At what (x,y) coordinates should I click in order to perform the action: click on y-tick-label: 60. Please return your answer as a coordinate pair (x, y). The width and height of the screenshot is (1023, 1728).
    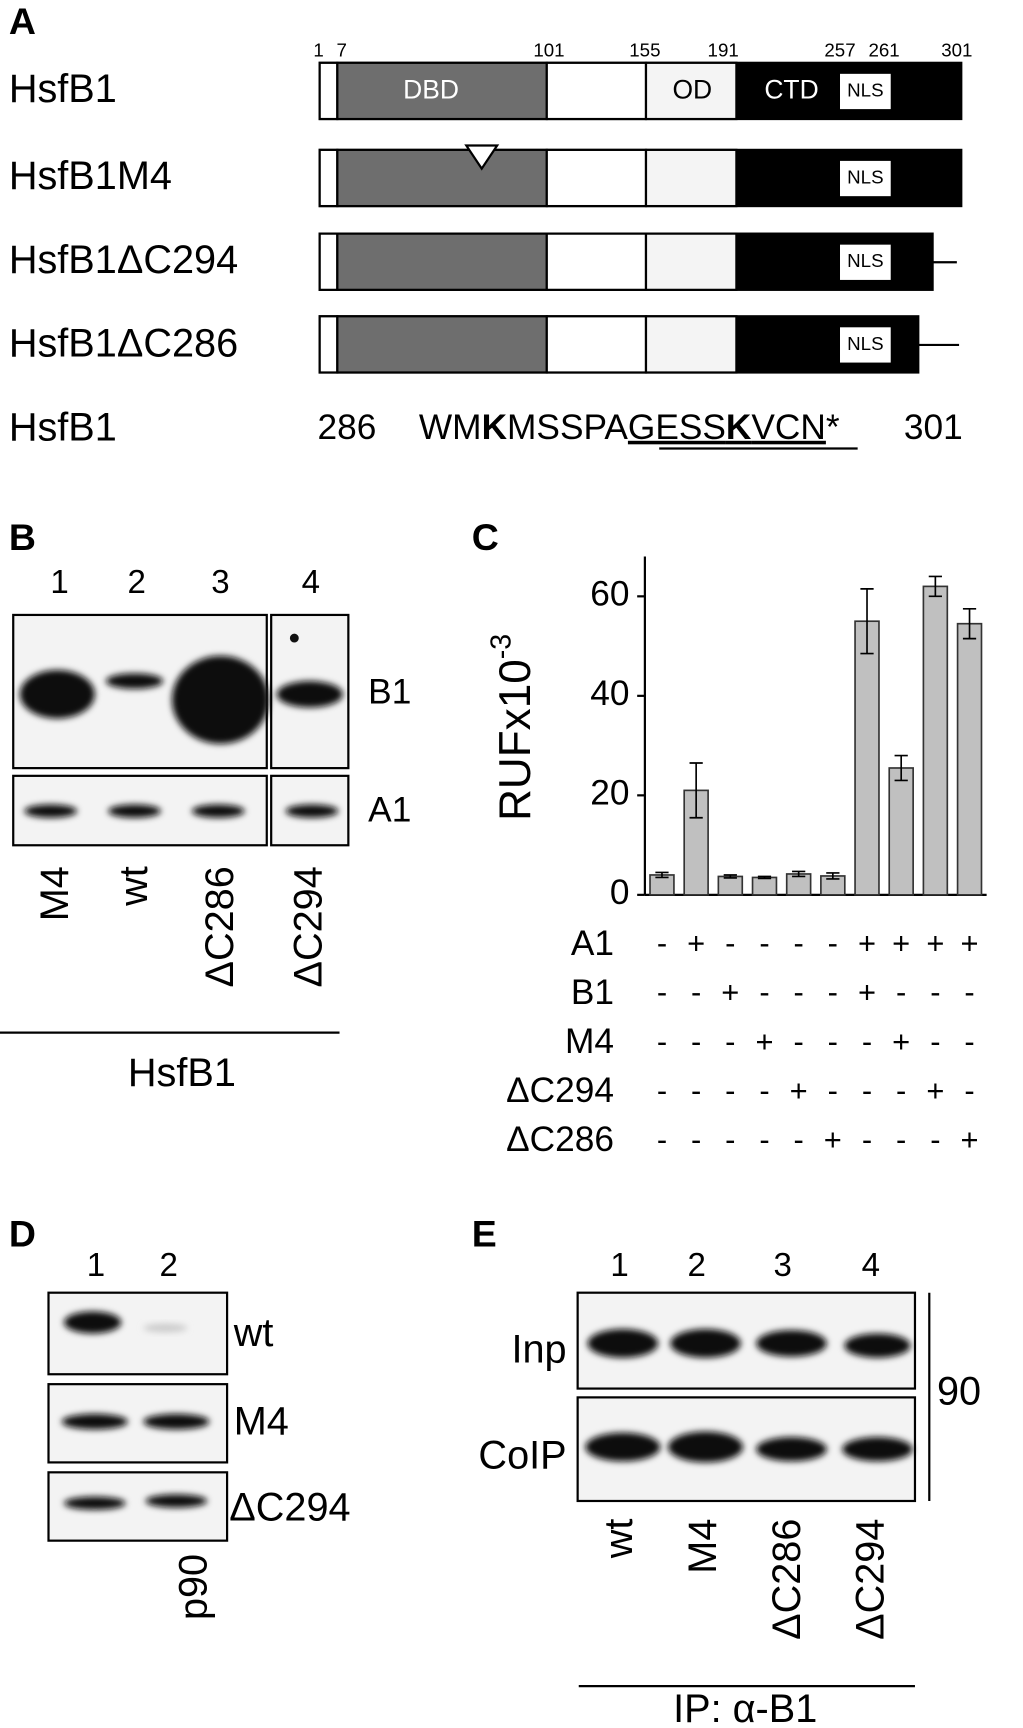
    Looking at the image, I should click on (609, 594).